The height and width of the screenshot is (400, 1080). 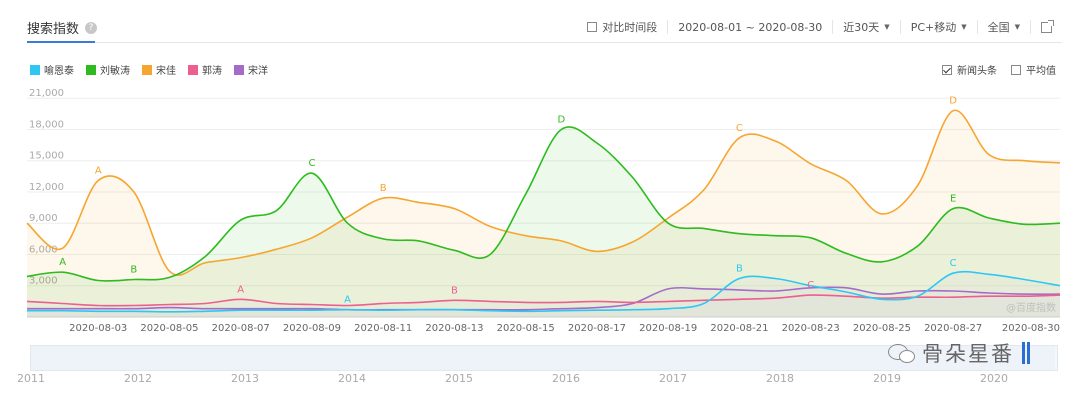 What do you see at coordinates (46, 124) in the screenshot?
I see `y-tick-label: 18,000` at bounding box center [46, 124].